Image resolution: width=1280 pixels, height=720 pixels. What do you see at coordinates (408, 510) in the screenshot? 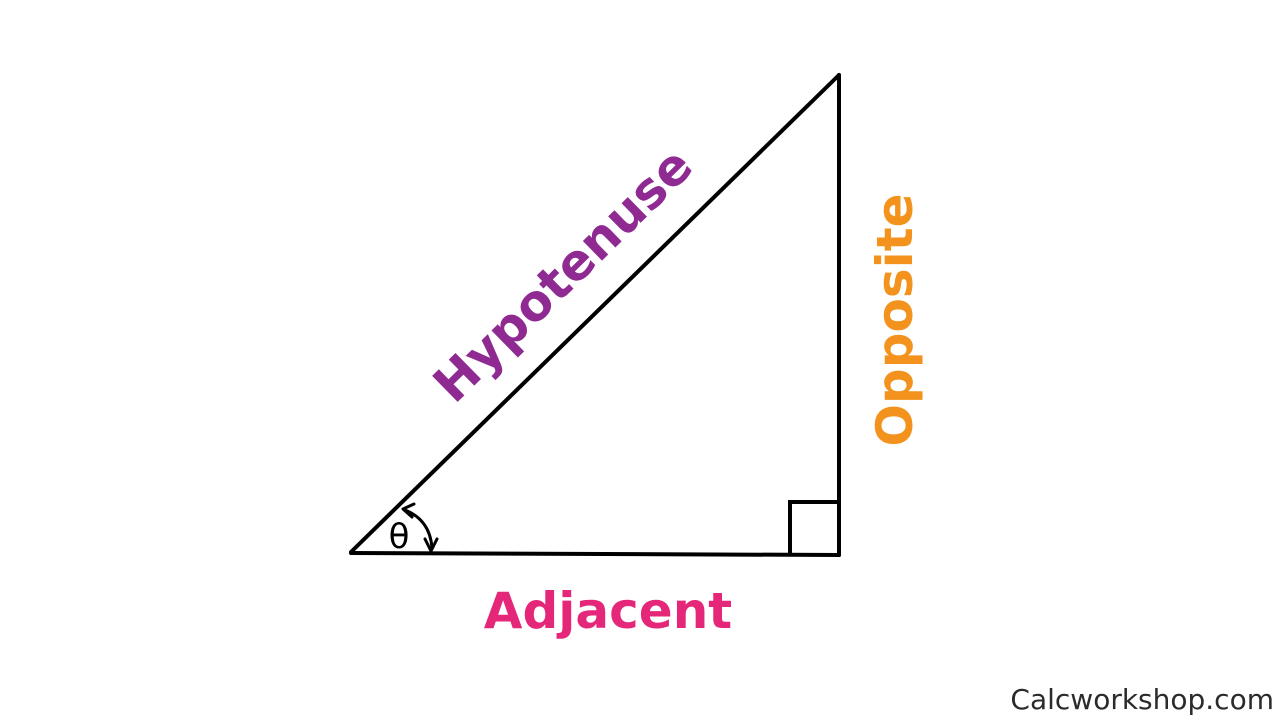
I see `angle-arc-arrowhead-top` at bounding box center [408, 510].